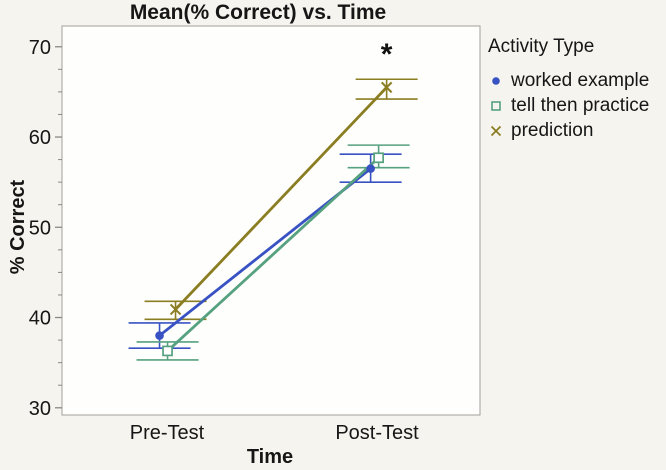 The height and width of the screenshot is (470, 666). I want to click on legend-label: tell then practice, so click(580, 105).